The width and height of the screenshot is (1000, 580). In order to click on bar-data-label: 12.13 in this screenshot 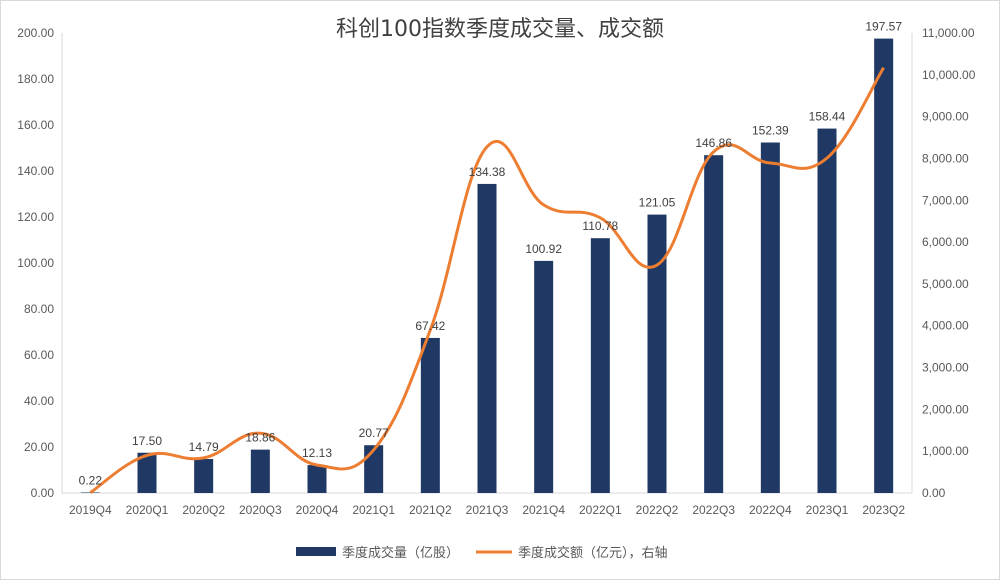, I will do `click(317, 453)`.